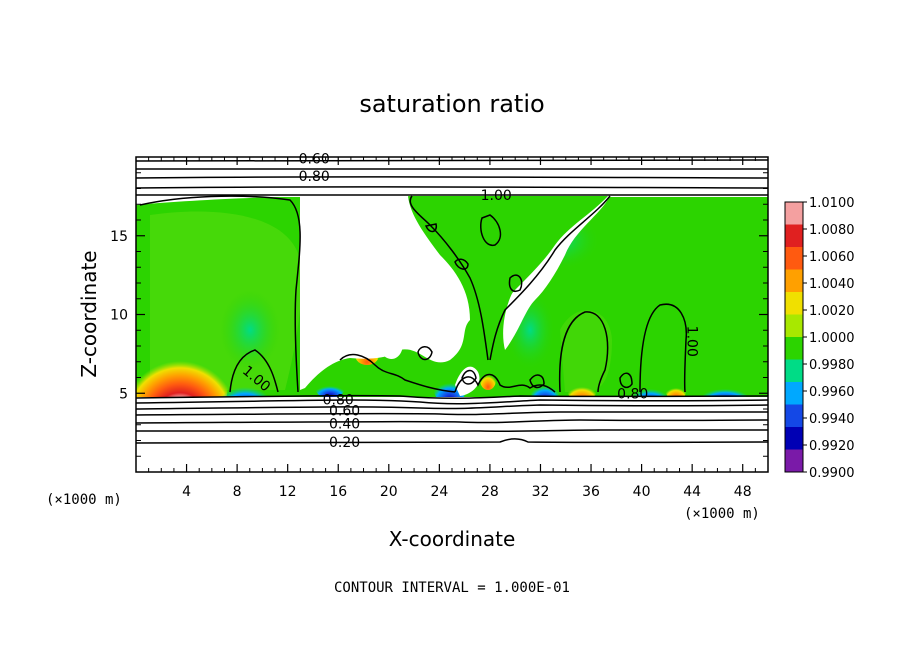 This screenshot has height=654, width=904. I want to click on x-tick-label: 40, so click(642, 492).